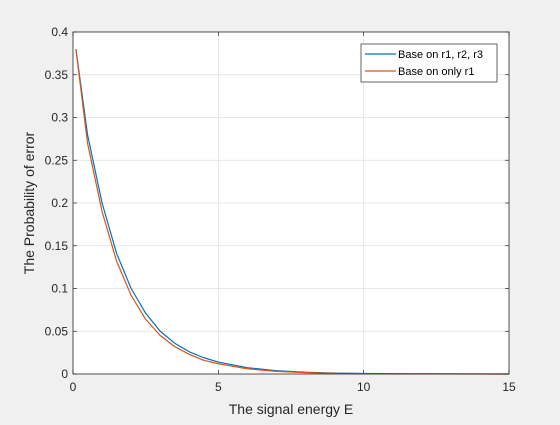 Image resolution: width=560 pixels, height=425 pixels. What do you see at coordinates (29, 202) in the screenshot?
I see `y-axis-label: The Probability of error` at bounding box center [29, 202].